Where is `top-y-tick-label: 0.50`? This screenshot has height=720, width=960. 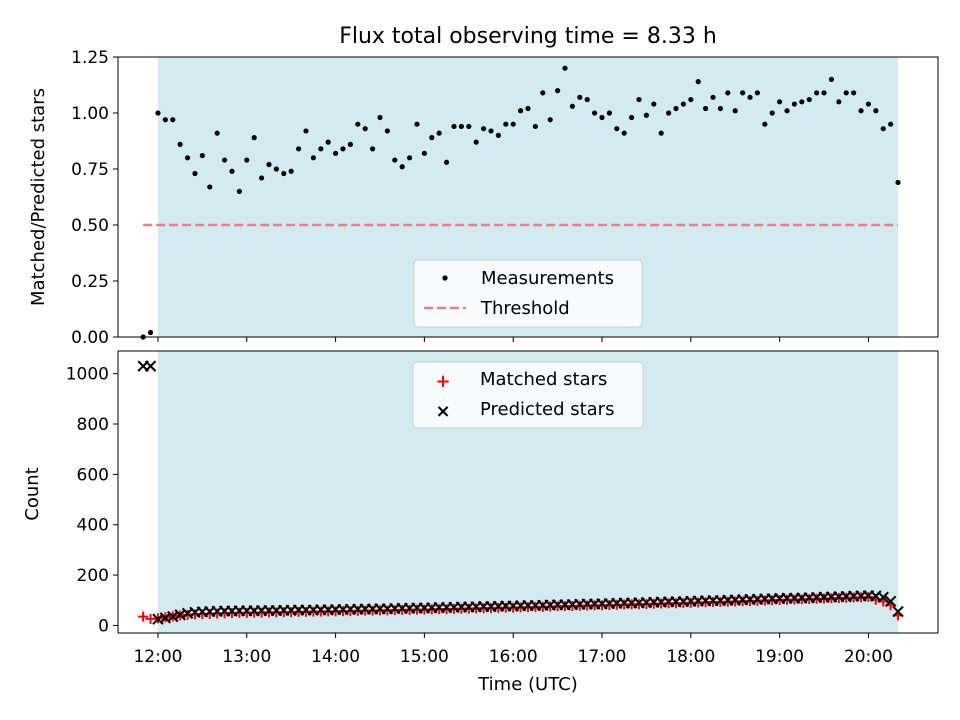
top-y-tick-label: 0.50 is located at coordinates (90, 226).